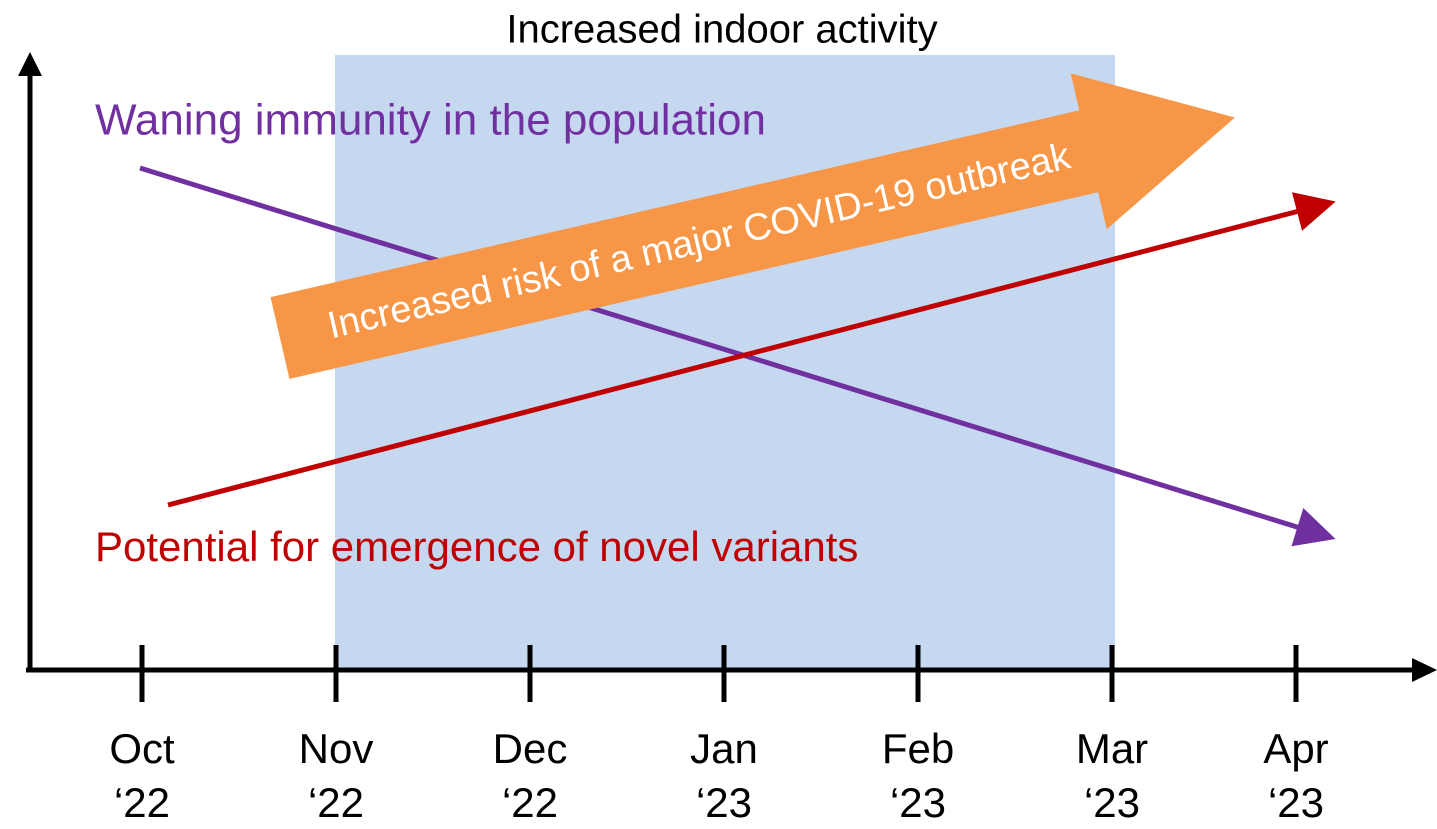  Describe the element at coordinates (724, 748) in the screenshot. I see `month-label: Jan` at that location.